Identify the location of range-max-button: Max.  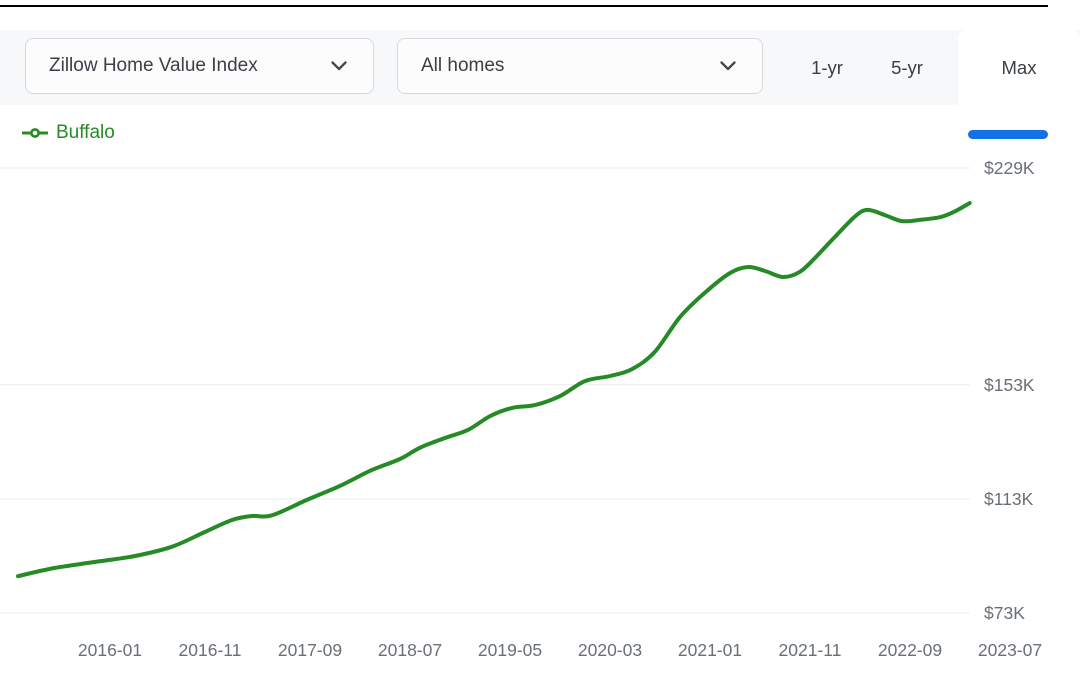
(1019, 67).